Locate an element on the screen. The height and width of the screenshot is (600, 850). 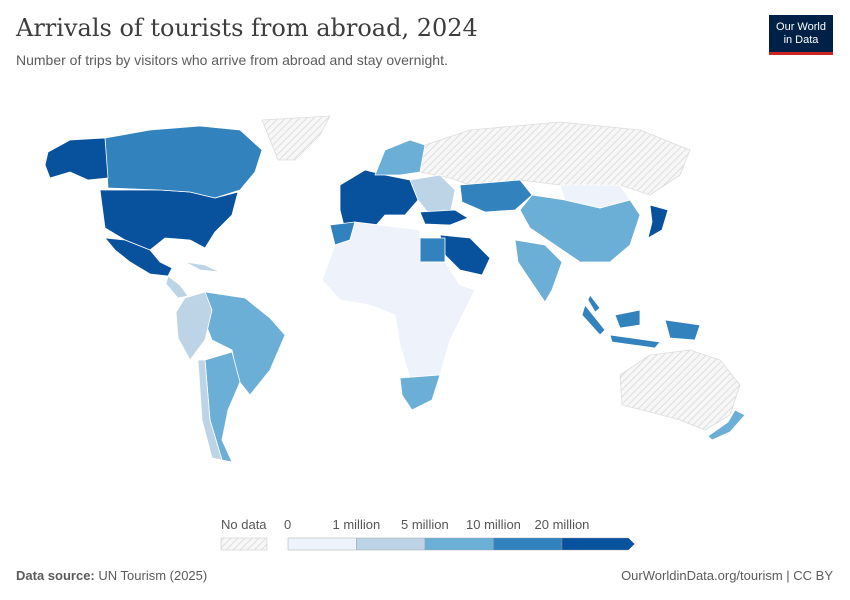
legend-no-data-label: No data is located at coordinates (244, 524).